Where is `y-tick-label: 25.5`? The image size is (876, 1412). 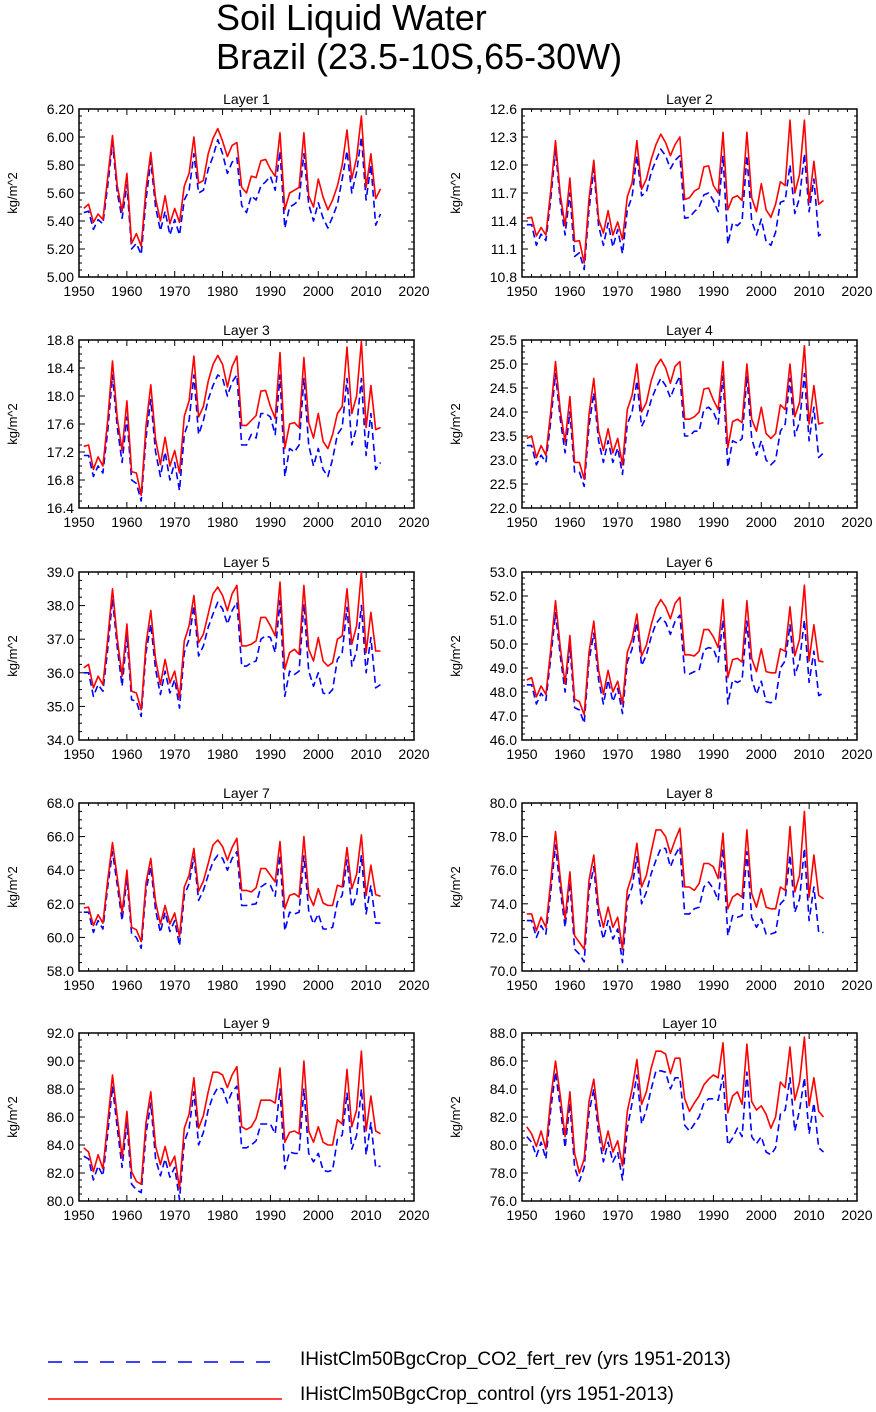 y-tick-label: 25.5 is located at coordinates (503, 340).